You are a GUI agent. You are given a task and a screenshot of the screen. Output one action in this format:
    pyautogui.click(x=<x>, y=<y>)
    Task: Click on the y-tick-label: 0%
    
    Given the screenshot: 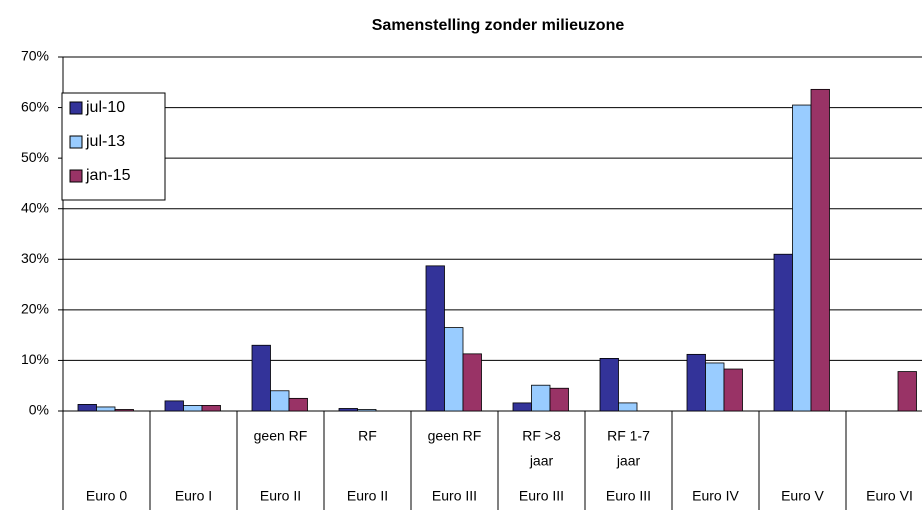 What is the action you would take?
    pyautogui.click(x=39, y=410)
    